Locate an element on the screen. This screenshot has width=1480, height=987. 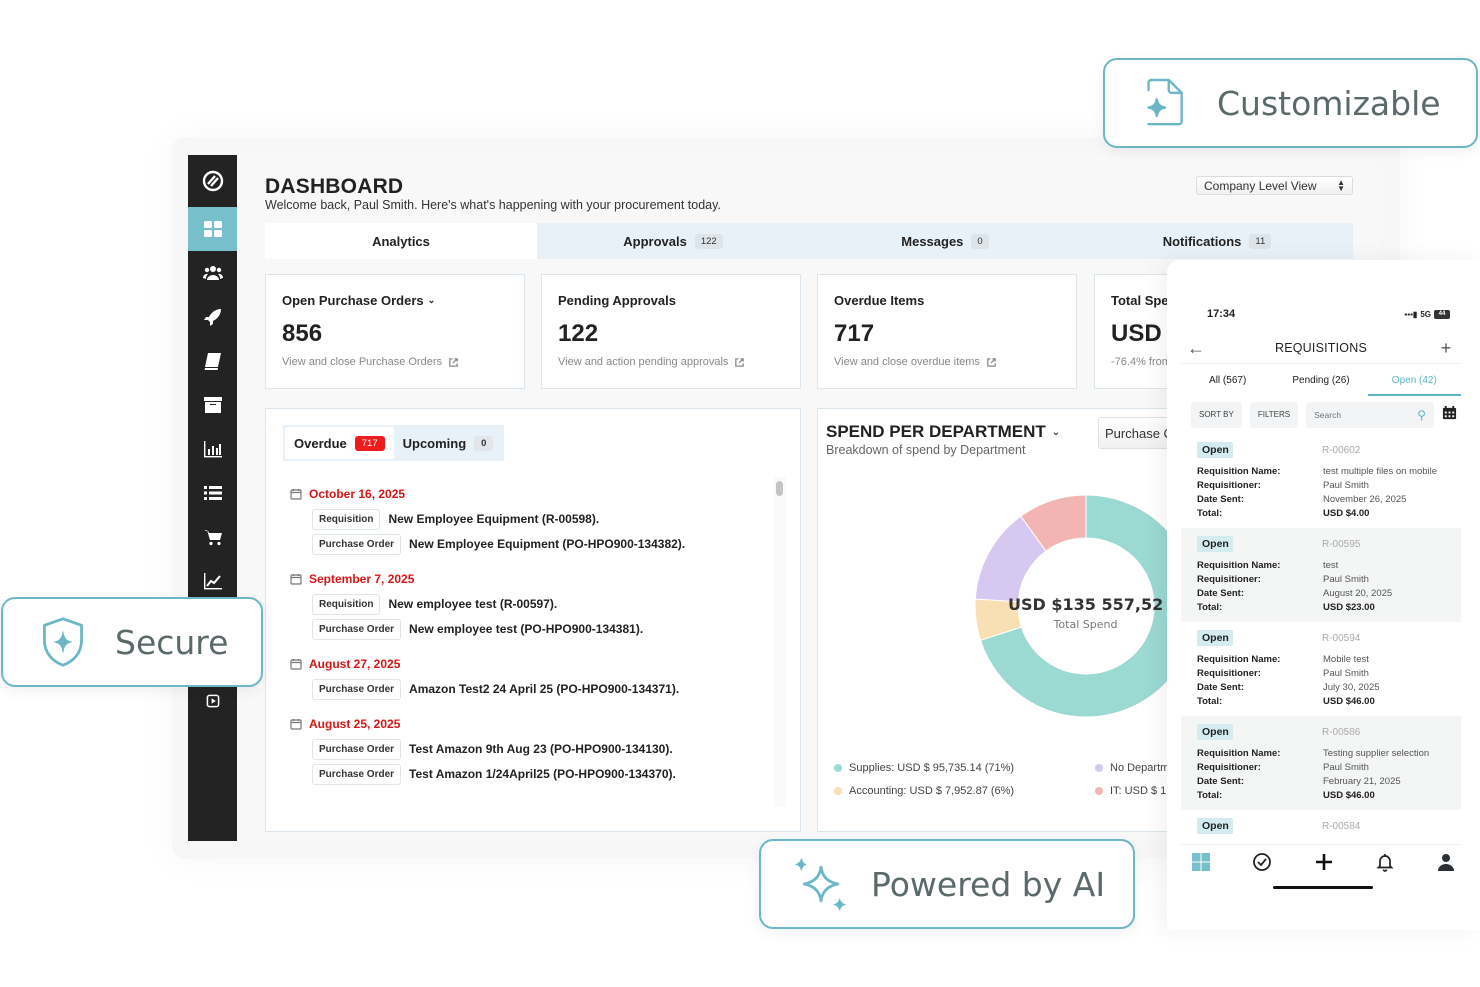
tab-notifications: Notifications 11 is located at coordinates (1217, 241).